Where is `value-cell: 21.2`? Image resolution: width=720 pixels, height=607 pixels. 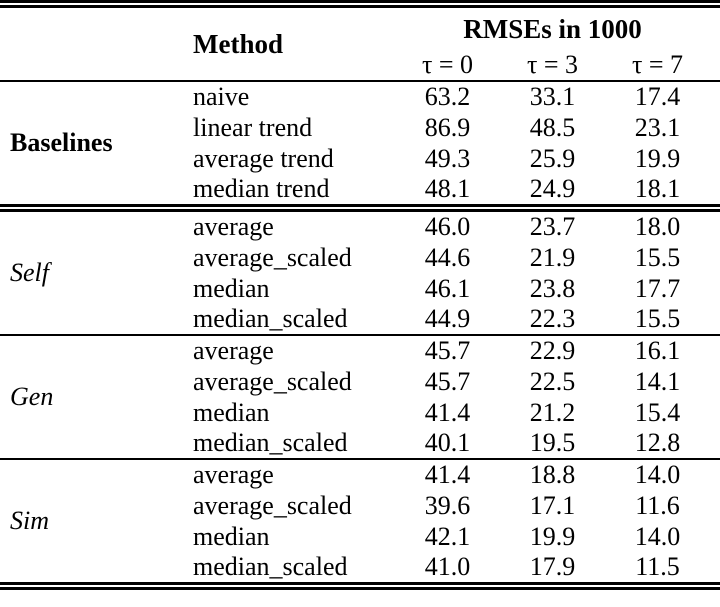
value-cell: 21.2 is located at coordinates (552, 412).